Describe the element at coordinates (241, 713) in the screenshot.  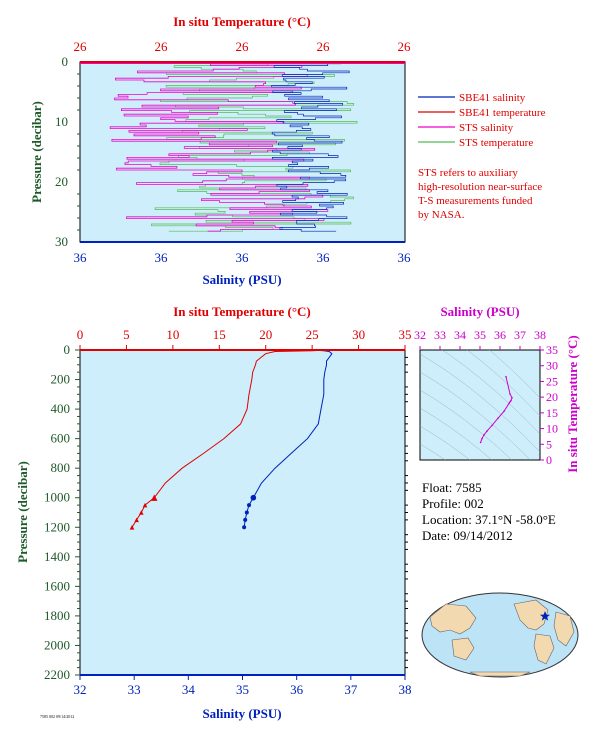
I see `main-sal-axis-title: Salinity (PSU)` at that location.